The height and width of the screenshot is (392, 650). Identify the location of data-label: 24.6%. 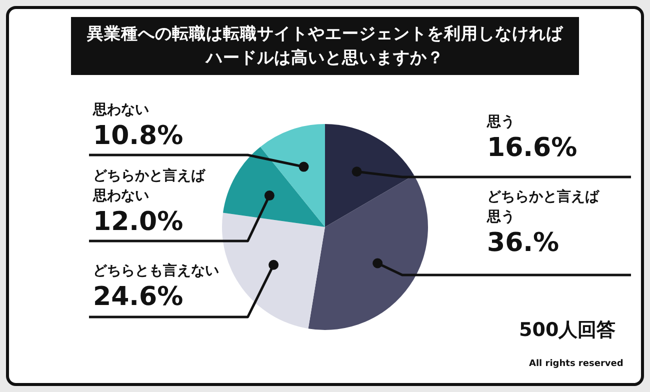
(138, 297).